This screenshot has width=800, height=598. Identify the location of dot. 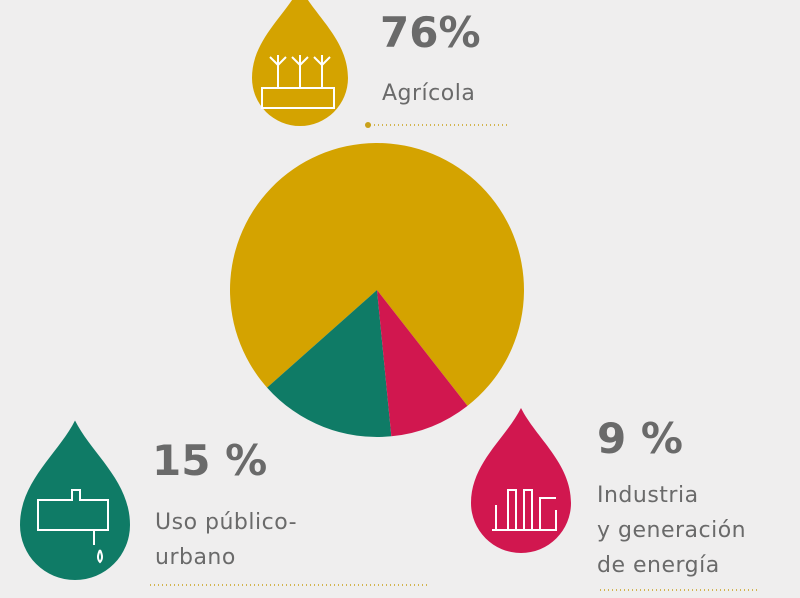
(368, 125).